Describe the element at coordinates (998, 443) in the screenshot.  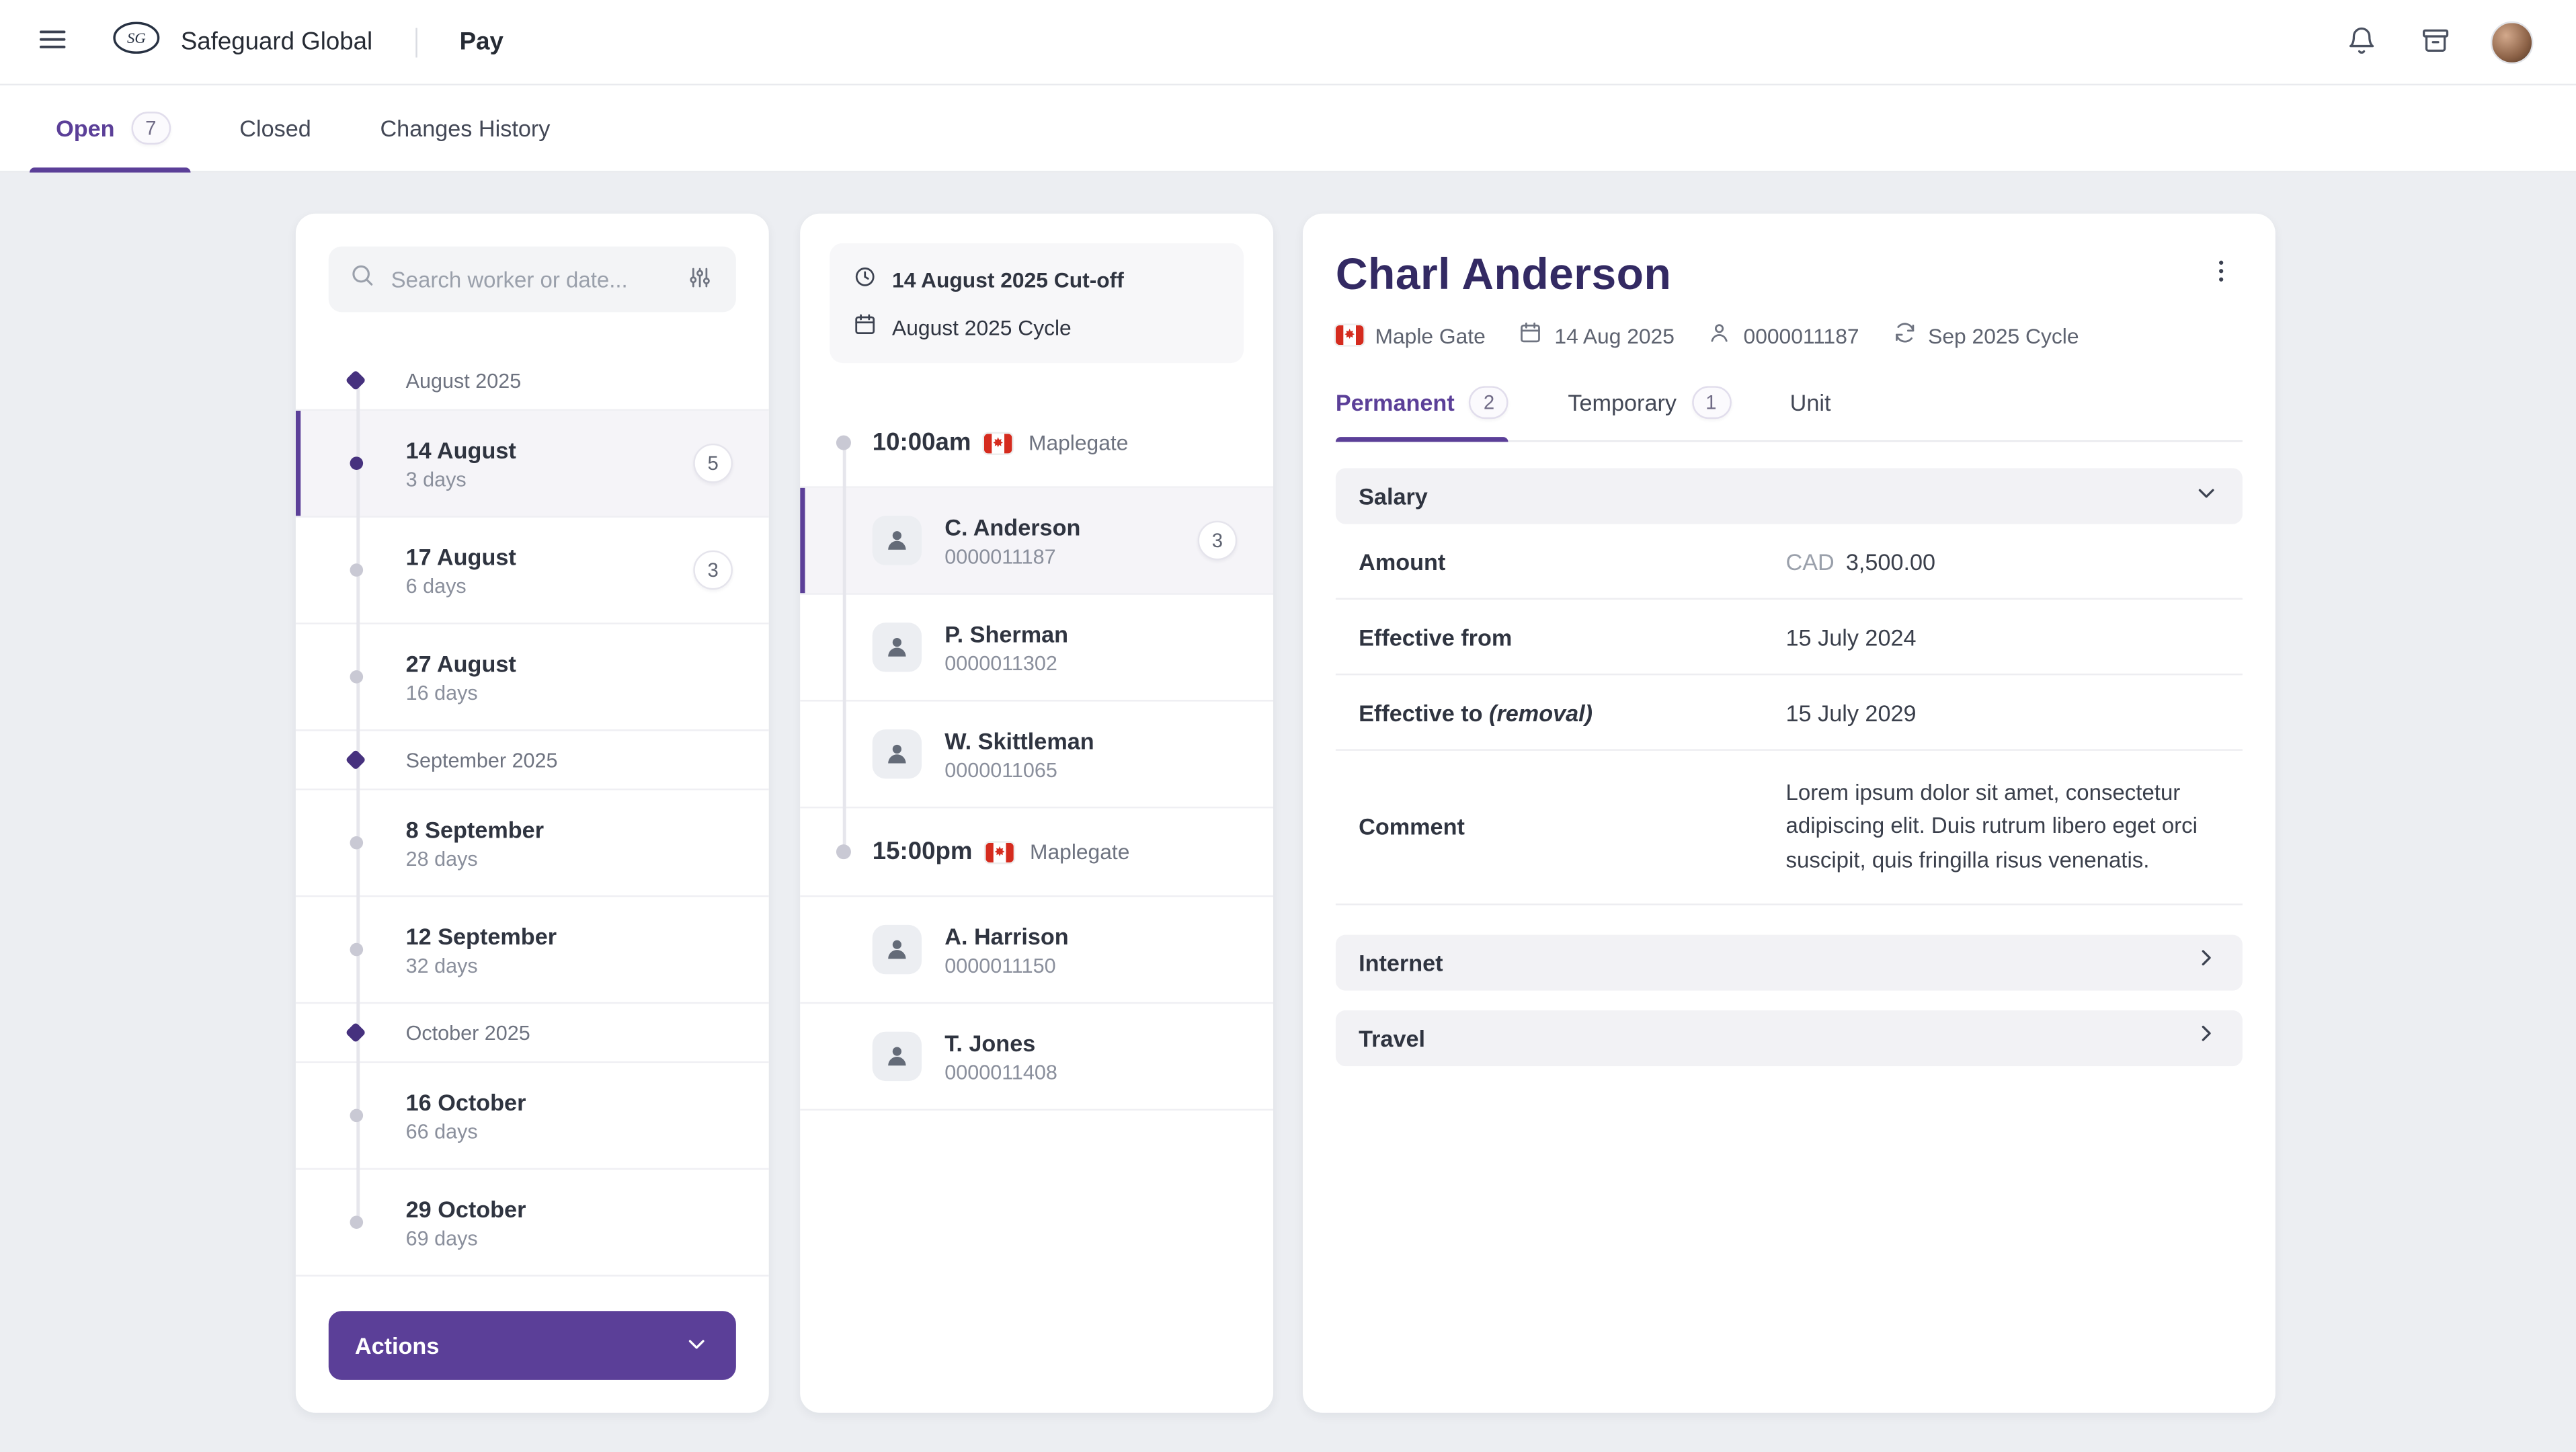
I see `canada-flag-icon` at that location.